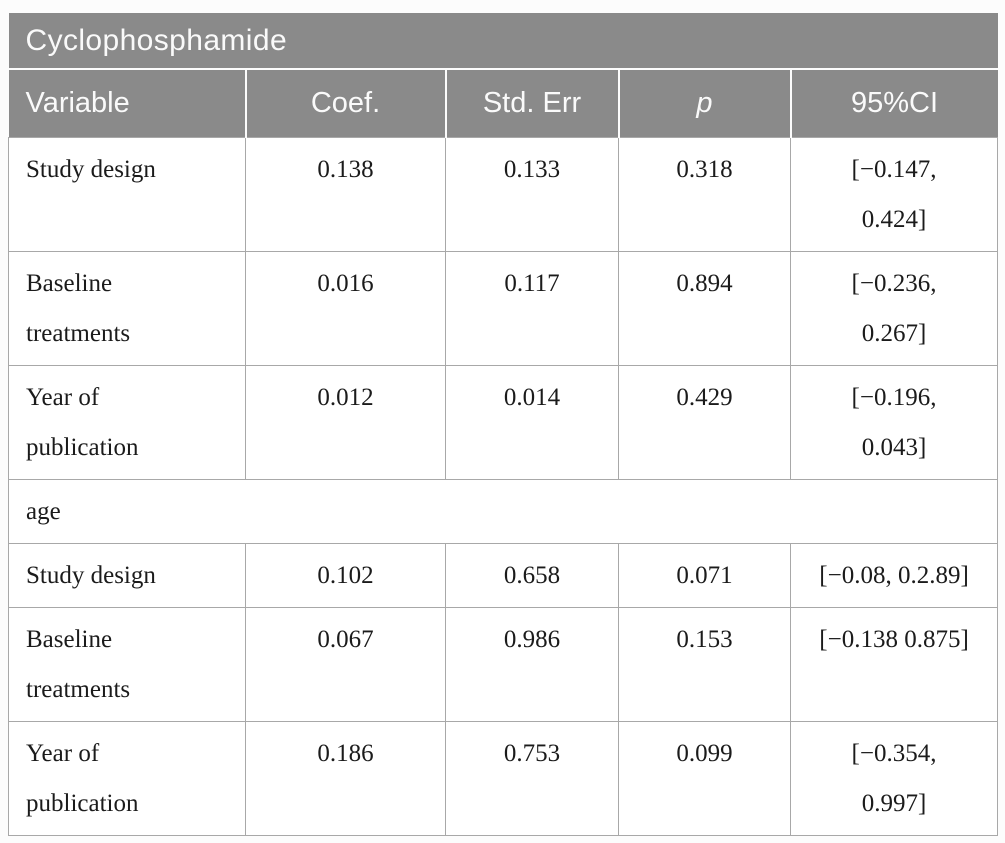 The width and height of the screenshot is (1005, 843). I want to click on cell-p: 0.429, so click(704, 422).